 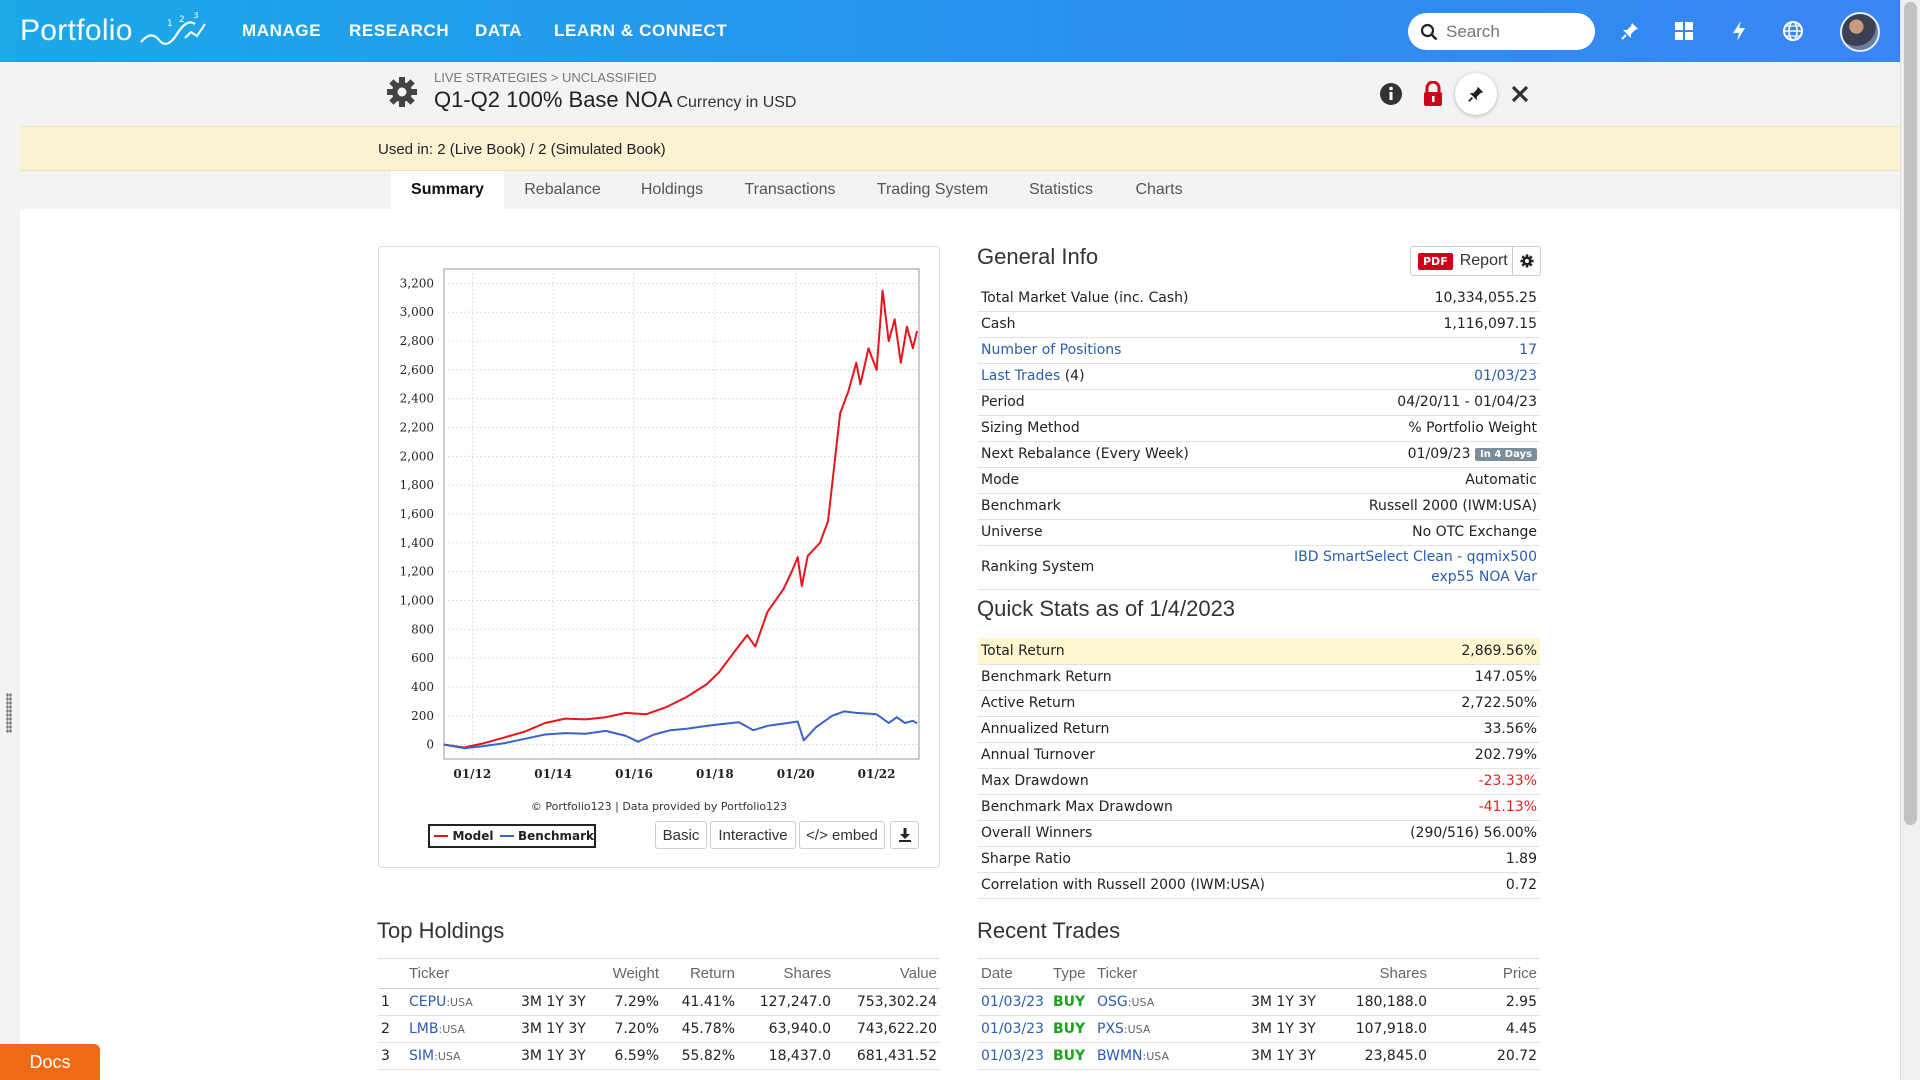 I want to click on holding-ticker-link: CEPU, so click(x=428, y=1002).